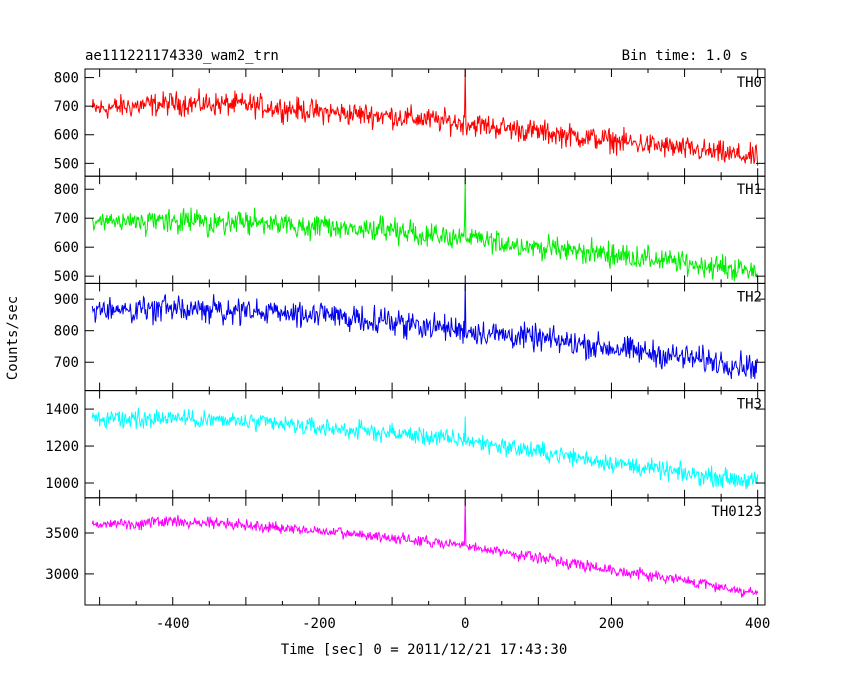  I want to click on y-tick-label: 1200, so click(62, 447).